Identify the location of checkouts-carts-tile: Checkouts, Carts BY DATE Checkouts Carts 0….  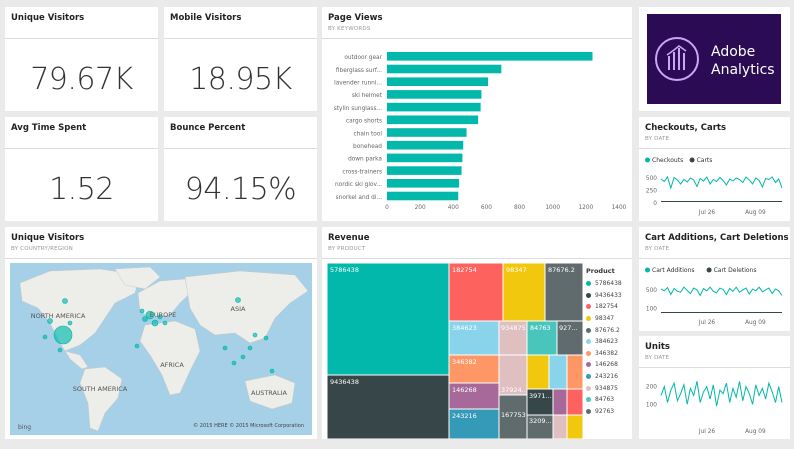
(714, 169).